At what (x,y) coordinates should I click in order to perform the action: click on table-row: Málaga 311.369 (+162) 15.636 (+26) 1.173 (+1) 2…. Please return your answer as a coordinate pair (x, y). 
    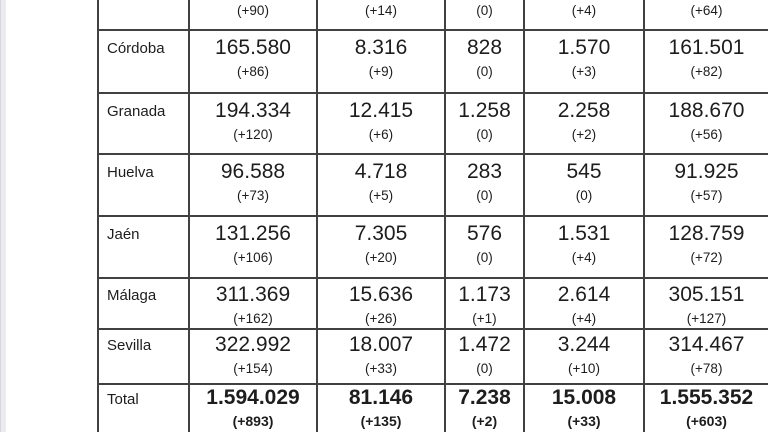
    Looking at the image, I should click on (432, 304).